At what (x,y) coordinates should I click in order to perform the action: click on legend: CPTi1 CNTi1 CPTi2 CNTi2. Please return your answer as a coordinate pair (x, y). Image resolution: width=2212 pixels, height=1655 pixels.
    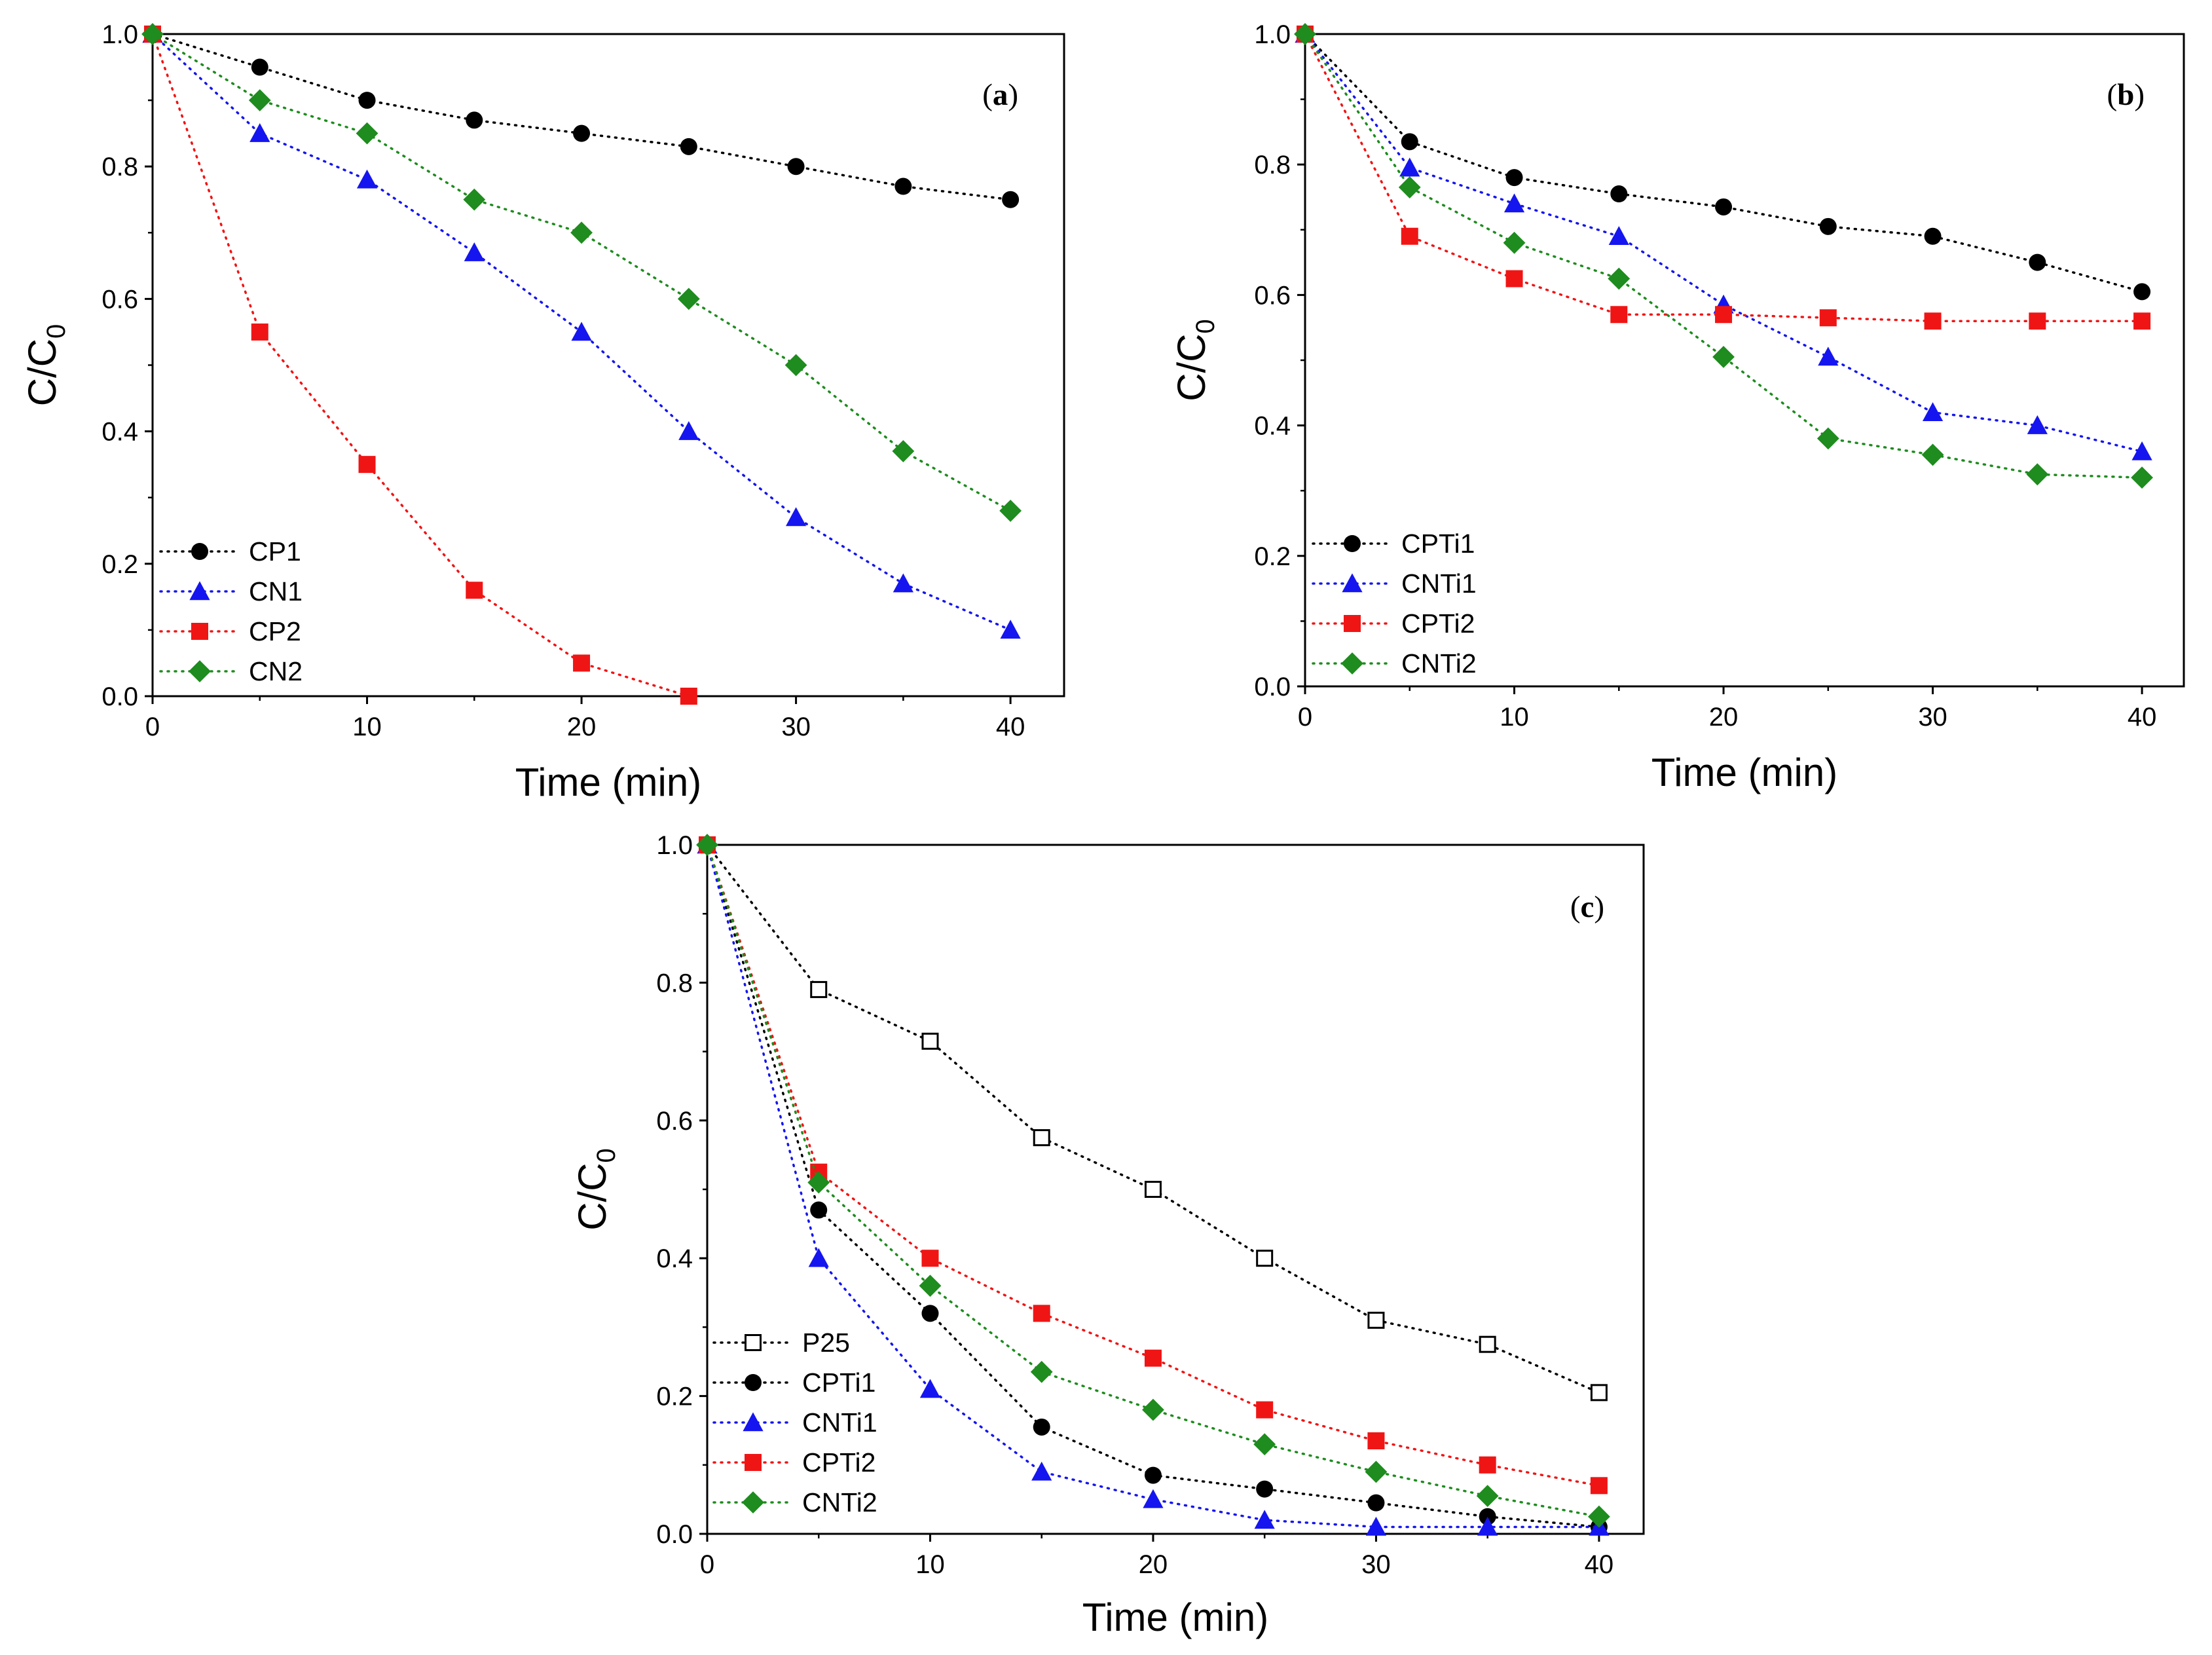
    Looking at the image, I should click on (1394, 604).